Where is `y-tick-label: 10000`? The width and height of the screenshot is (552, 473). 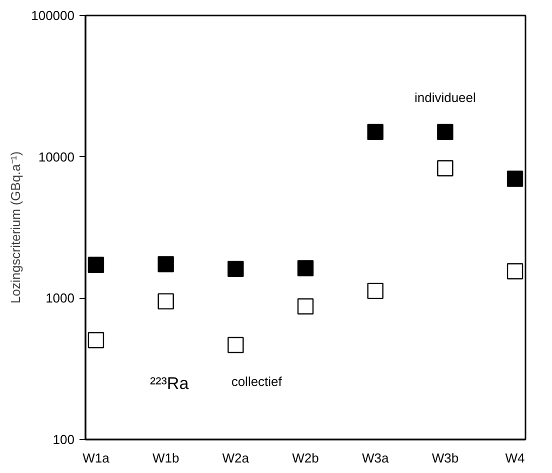 y-tick-label: 10000 is located at coordinates (56, 156).